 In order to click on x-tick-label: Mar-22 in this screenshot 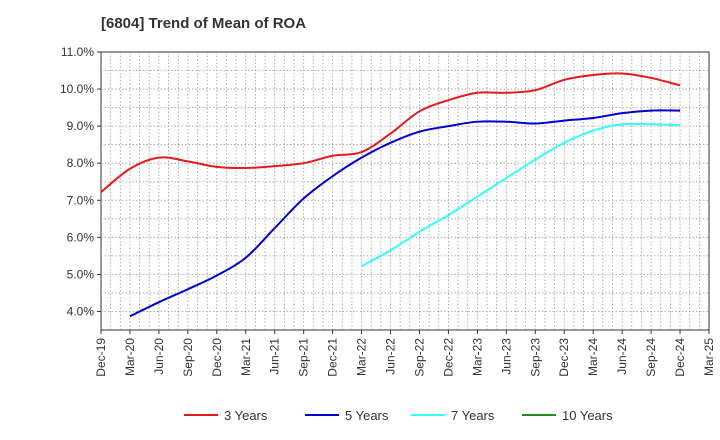, I will do `click(362, 357)`.